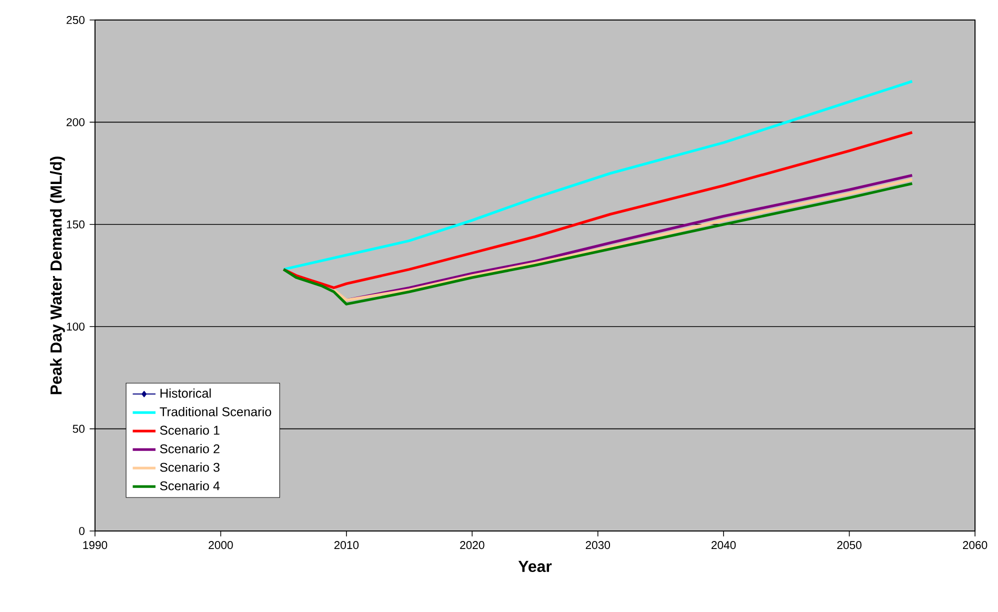 The width and height of the screenshot is (998, 612). I want to click on x-tick-label: 2040, so click(724, 545).